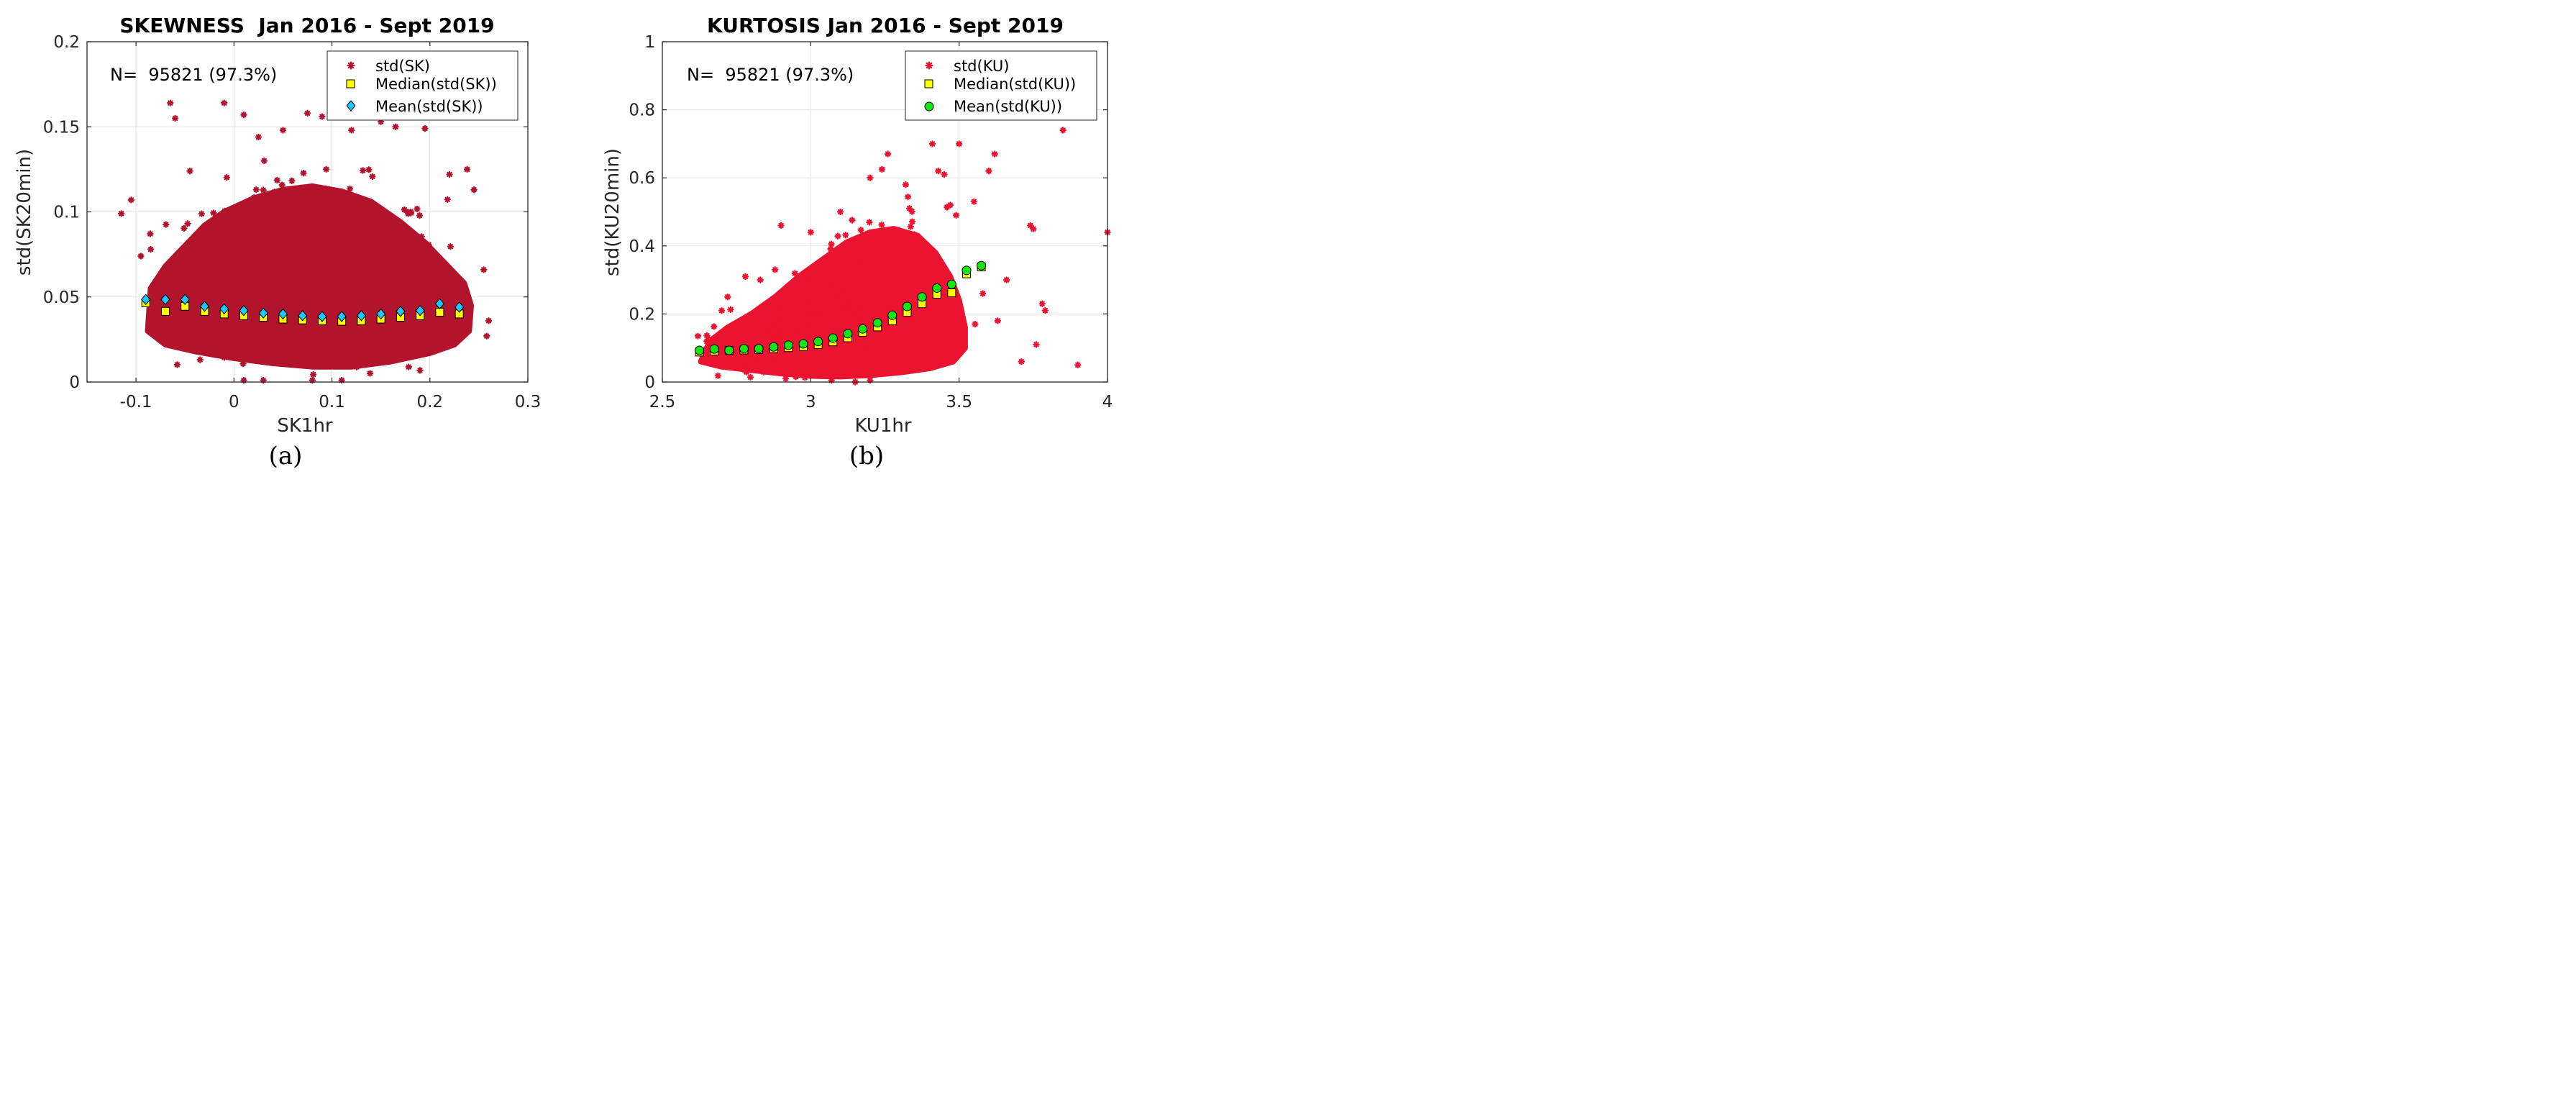 The height and width of the screenshot is (1105, 2576). What do you see at coordinates (642, 178) in the screenshot?
I see `y-tick-label: 0.6` at bounding box center [642, 178].